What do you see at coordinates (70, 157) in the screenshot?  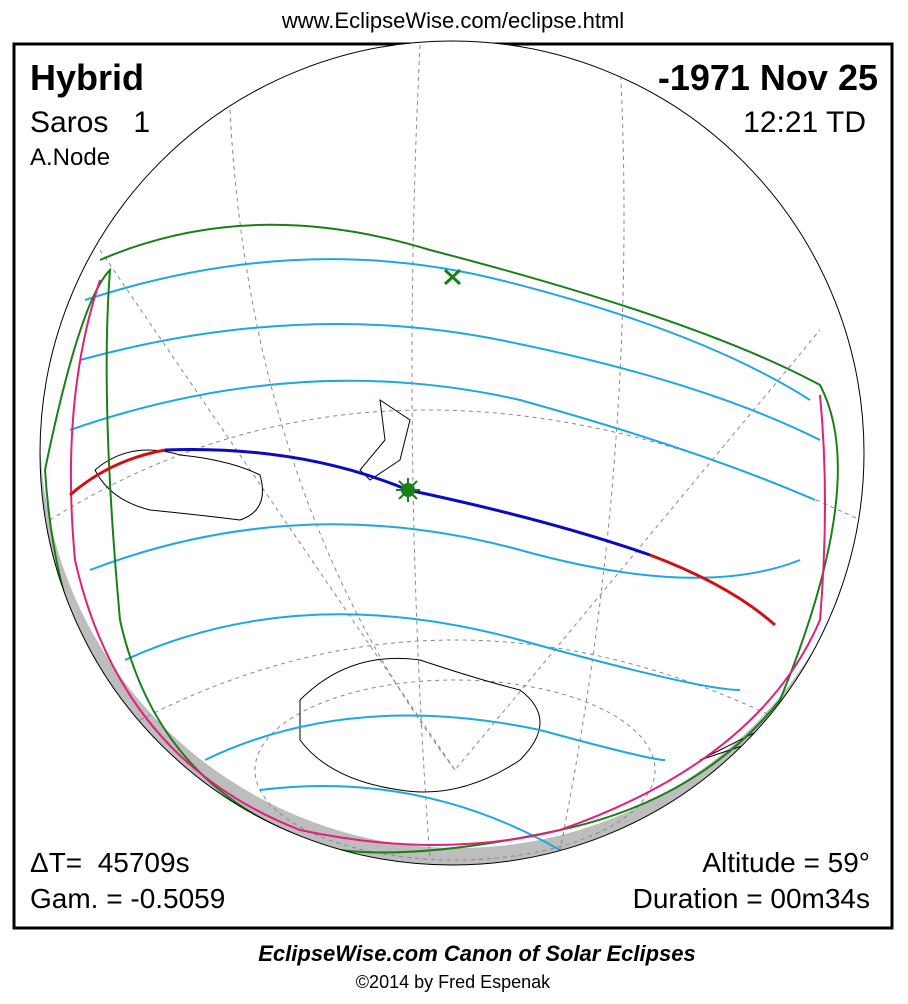 I see `node: A.Node` at bounding box center [70, 157].